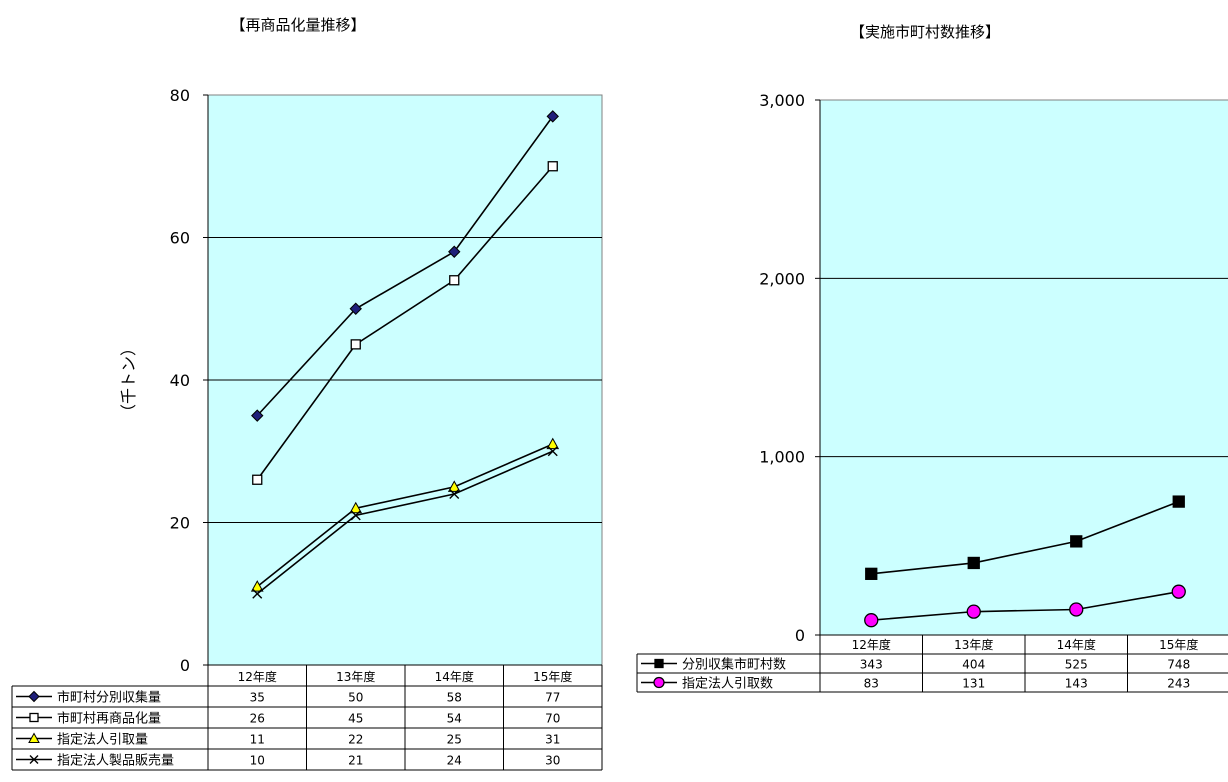 This screenshot has width=1228, height=782. I want to click on chart-1-data-label: 21, so click(355, 761).